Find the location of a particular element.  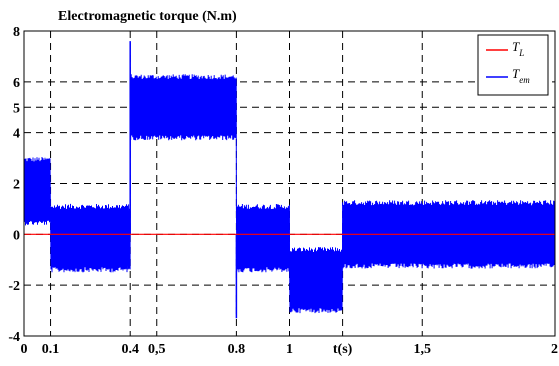

x-tick-label-7: 1,5 is located at coordinates (423, 349).